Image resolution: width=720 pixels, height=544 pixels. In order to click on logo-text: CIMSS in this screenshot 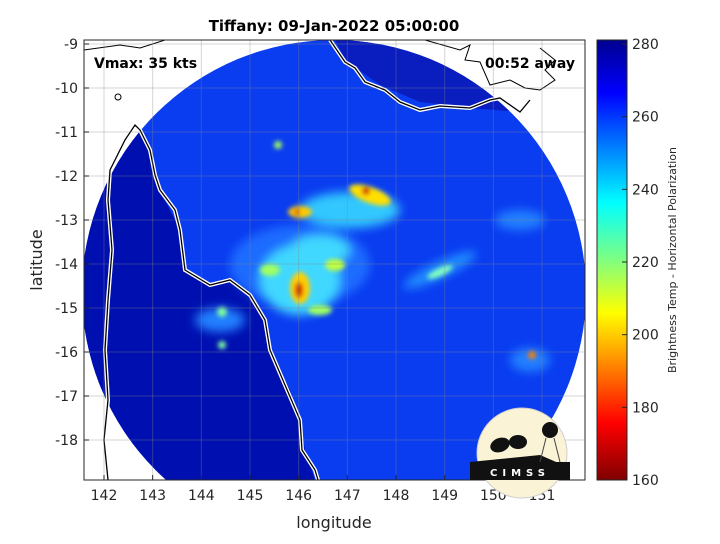, I will do `click(520, 473)`.